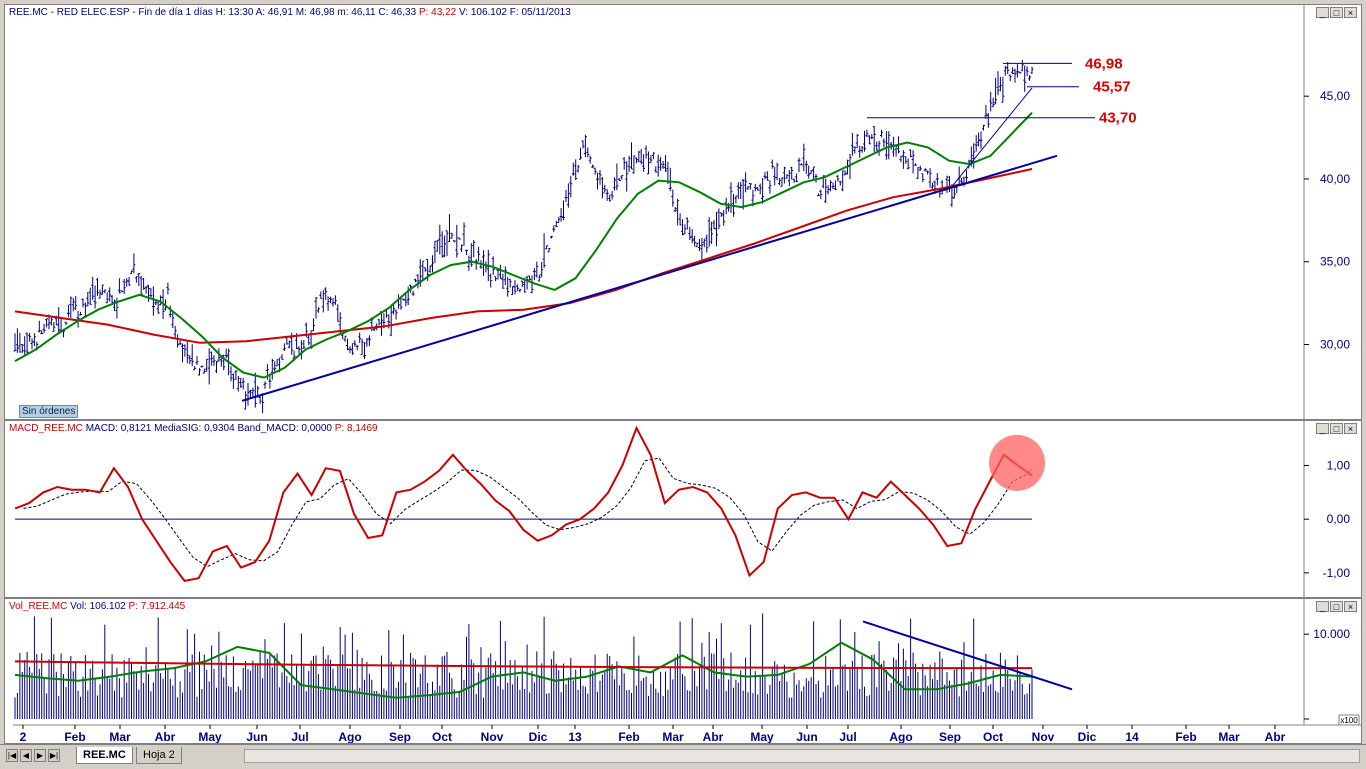 This screenshot has height=769, width=1366. I want to click on low-label: m: 46,11, so click(356, 12).